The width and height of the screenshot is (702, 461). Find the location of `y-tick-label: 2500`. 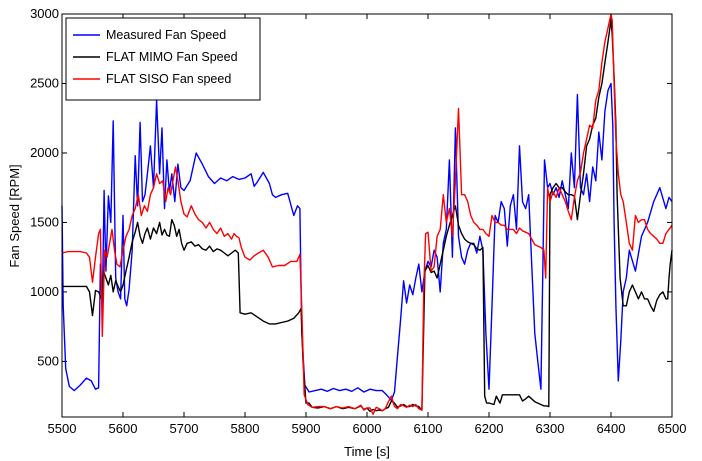

y-tick-label: 2500 is located at coordinates (44, 82).